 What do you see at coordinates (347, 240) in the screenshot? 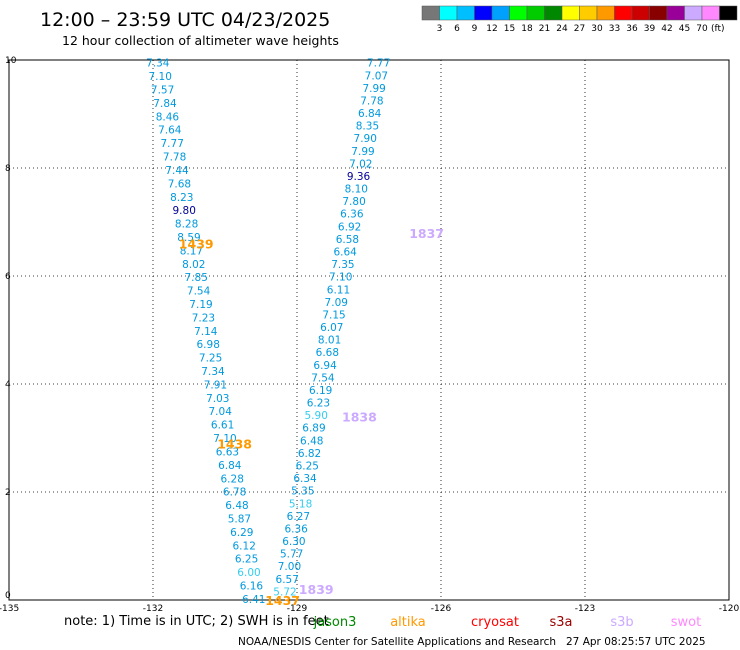
I see `wave-height-value: 6.58` at bounding box center [347, 240].